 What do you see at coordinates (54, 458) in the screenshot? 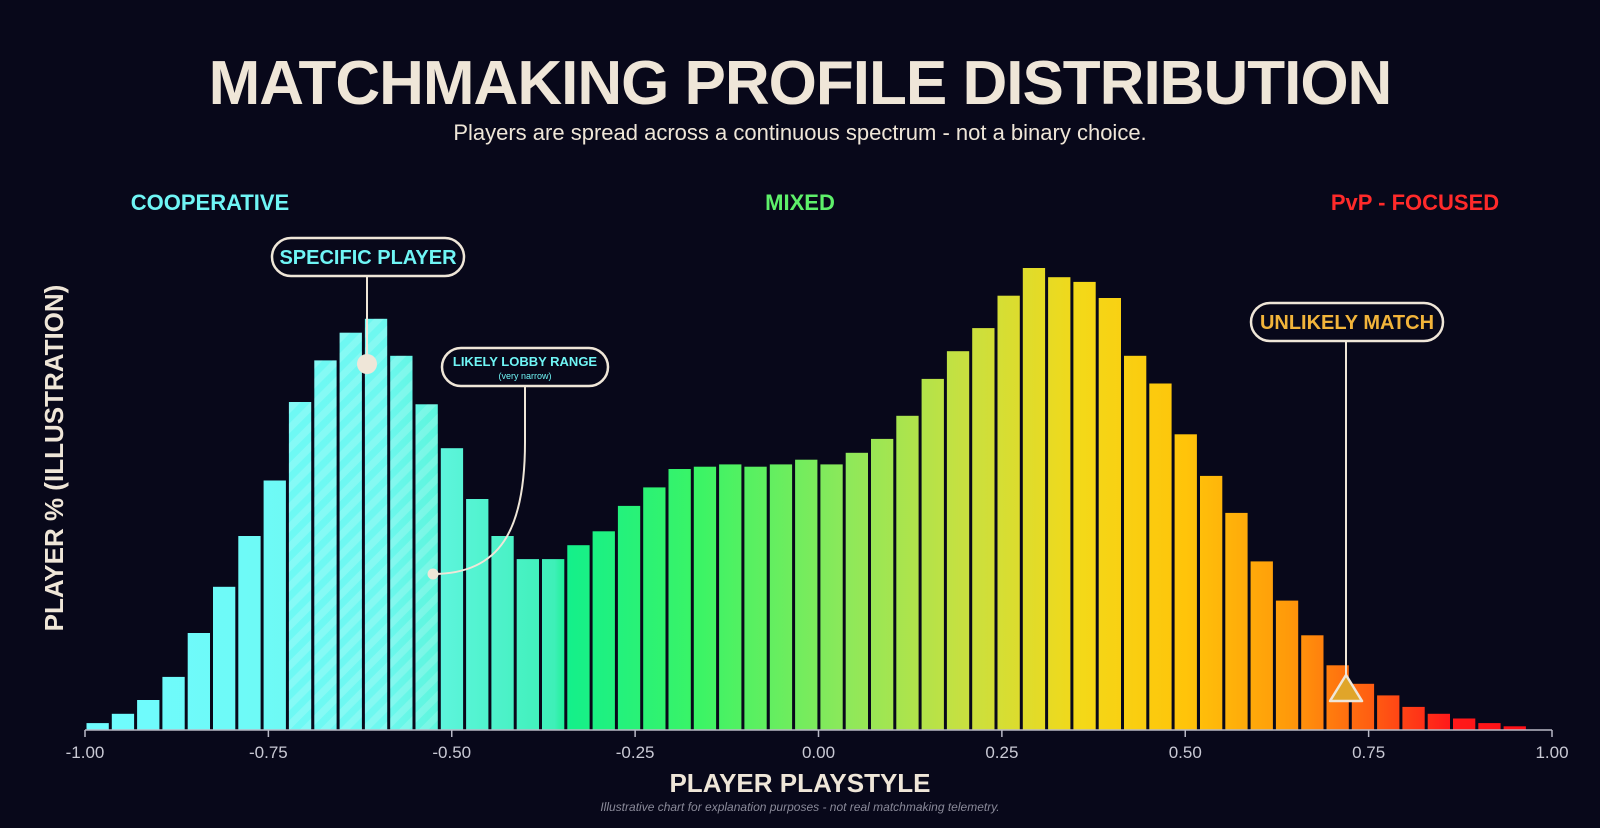
I see `y-axis-title: PLAYER % (ILLUSTRATION)` at bounding box center [54, 458].